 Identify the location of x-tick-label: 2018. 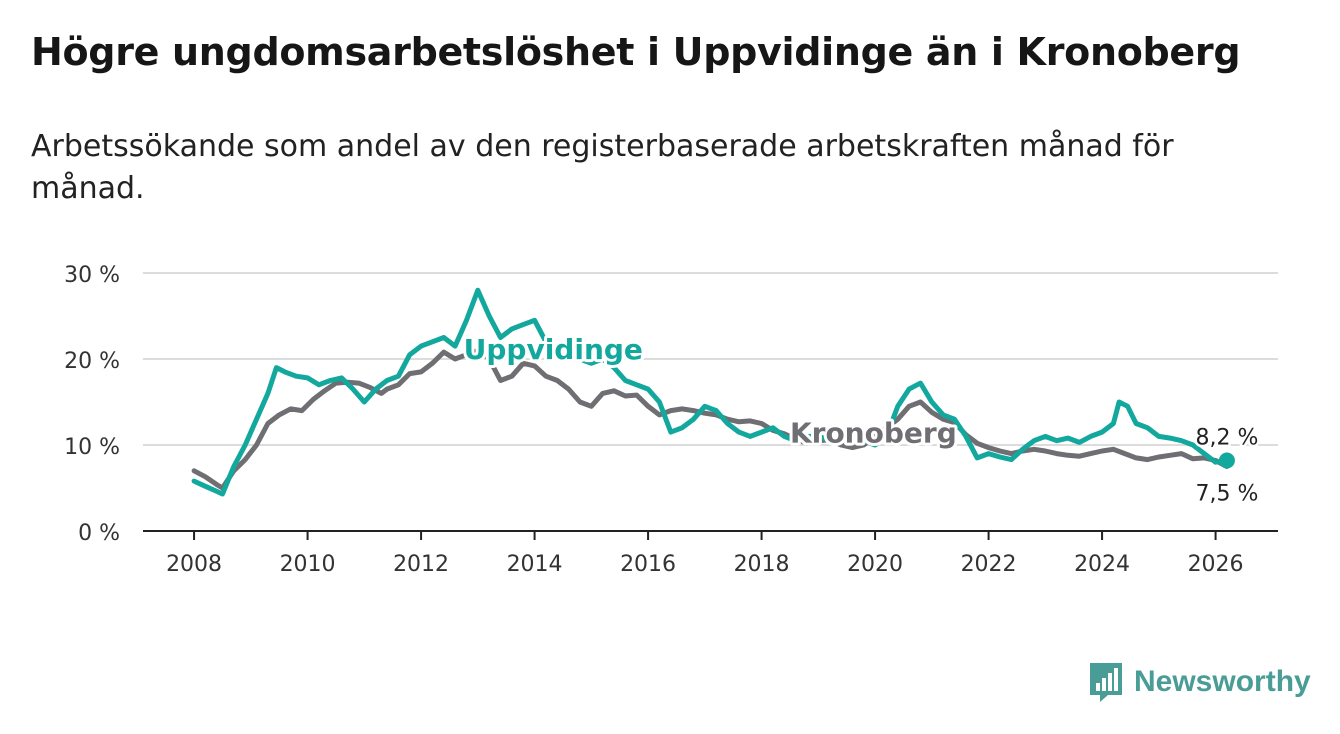
(762, 564).